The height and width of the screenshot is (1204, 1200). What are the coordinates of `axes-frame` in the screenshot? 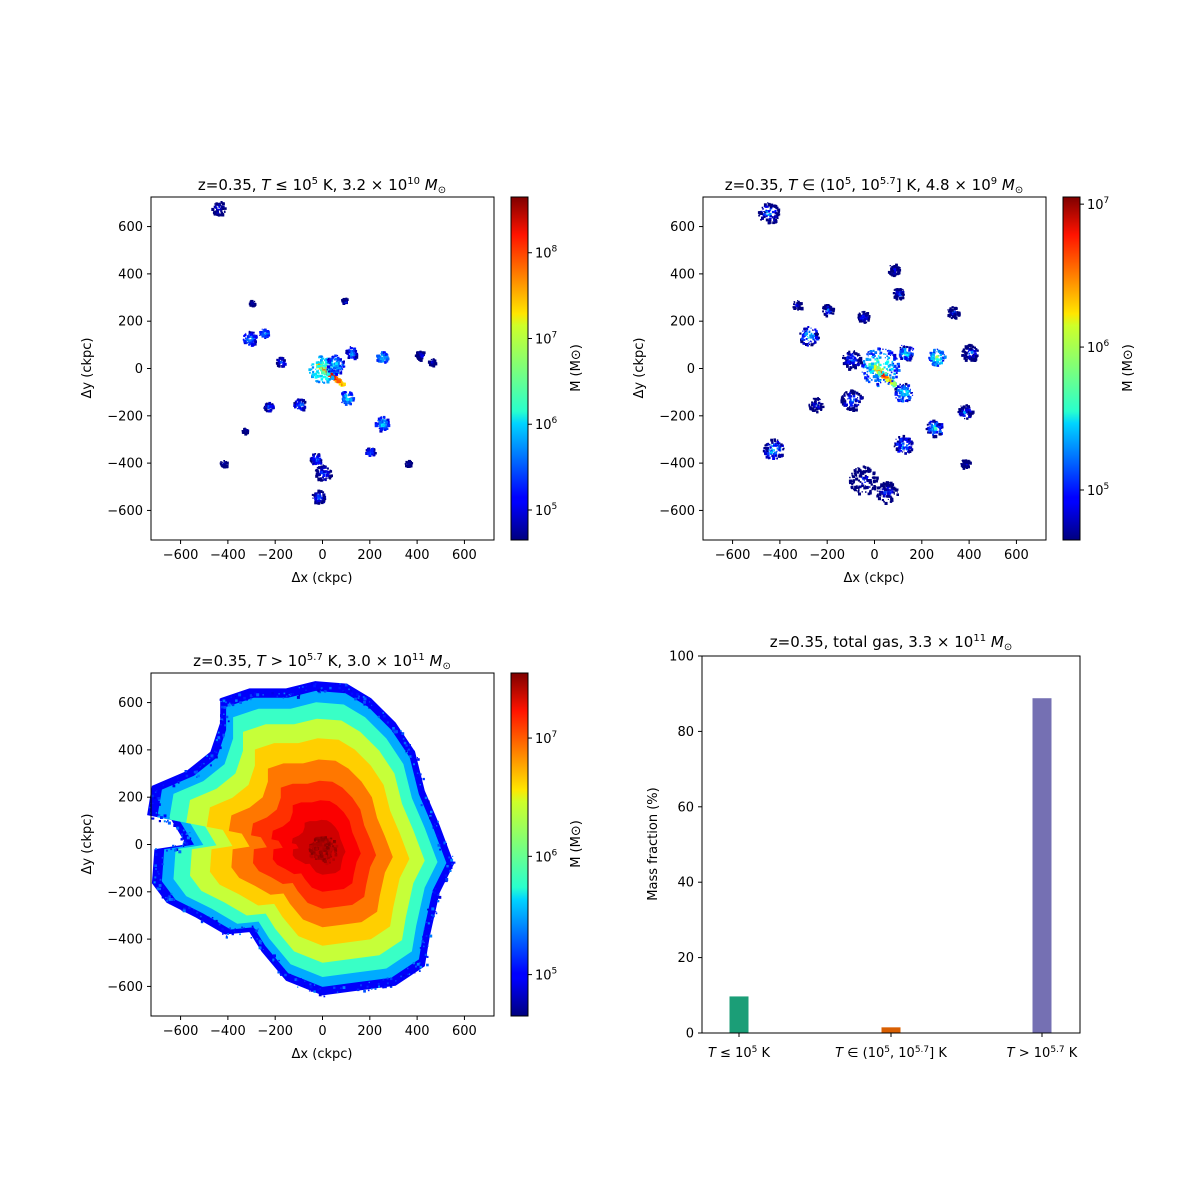 It's located at (891, 844).